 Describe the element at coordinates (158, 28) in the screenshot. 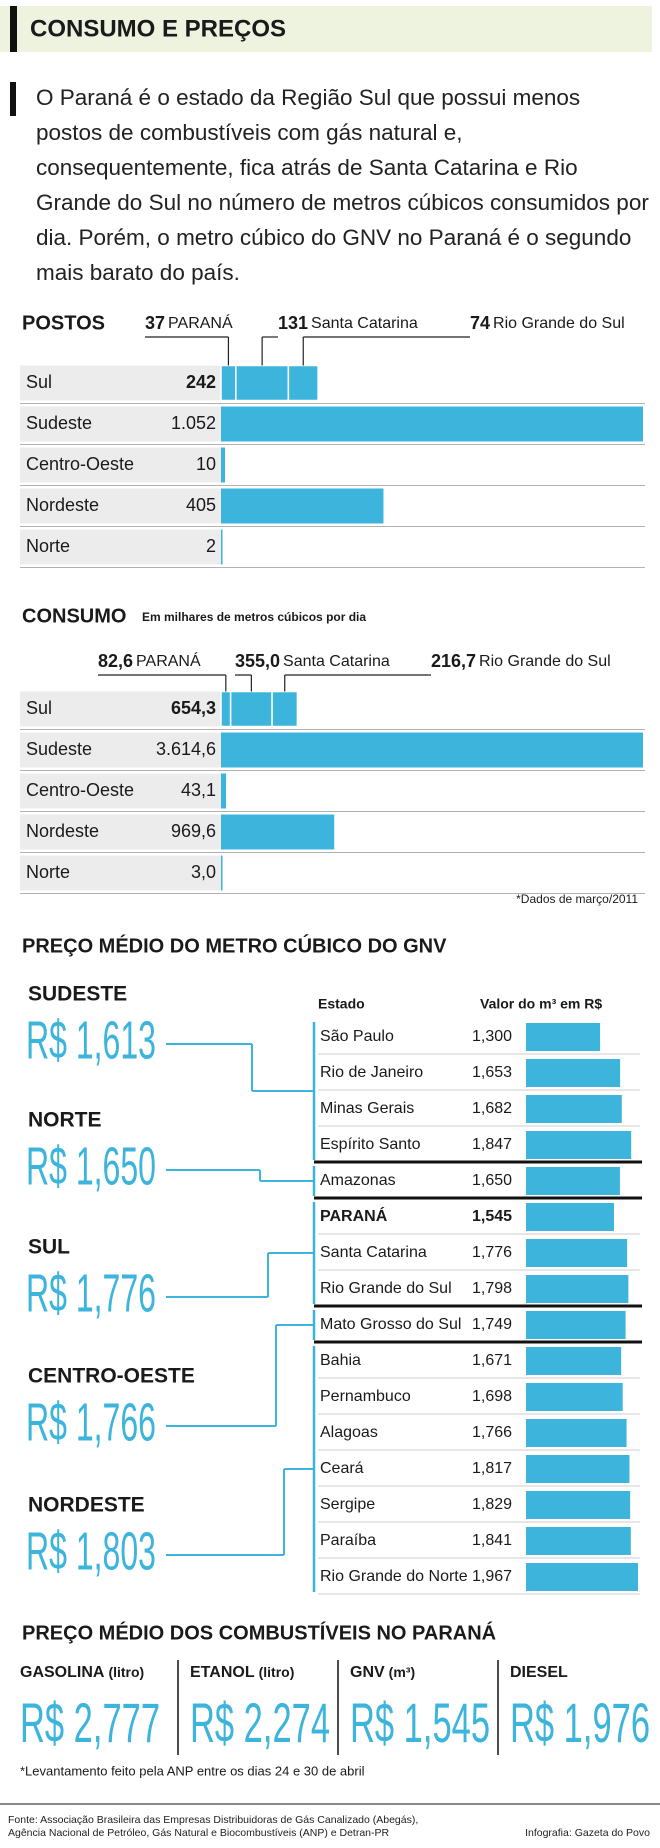

I see `page-title: CONSUMO E PREÇOS` at that location.